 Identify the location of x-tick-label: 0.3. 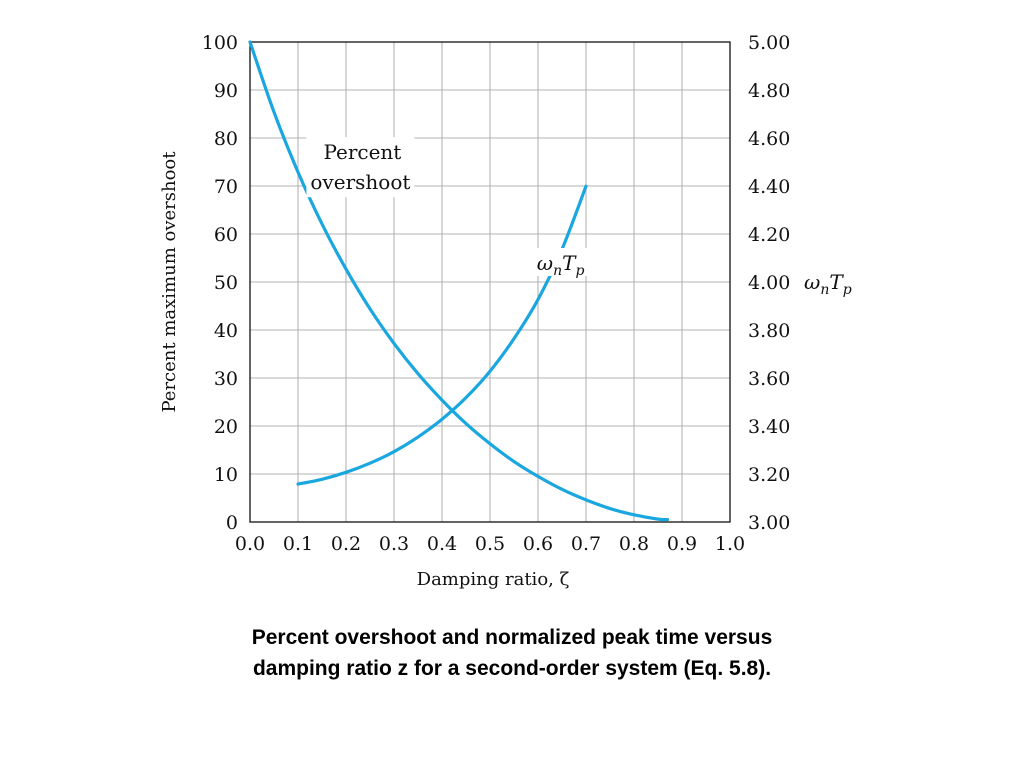
(394, 544).